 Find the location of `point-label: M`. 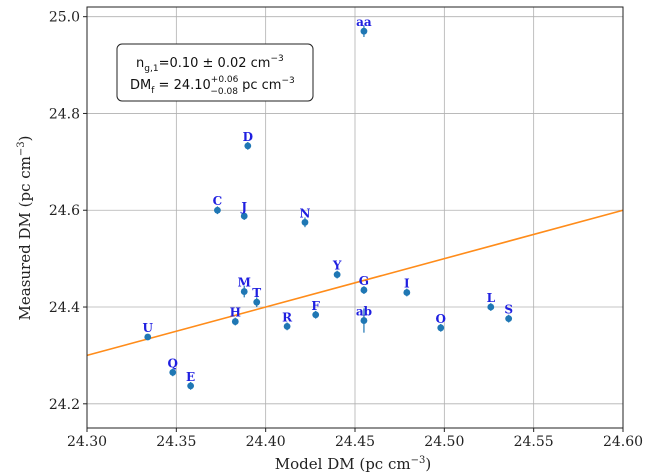

point-label: M is located at coordinates (244, 283).